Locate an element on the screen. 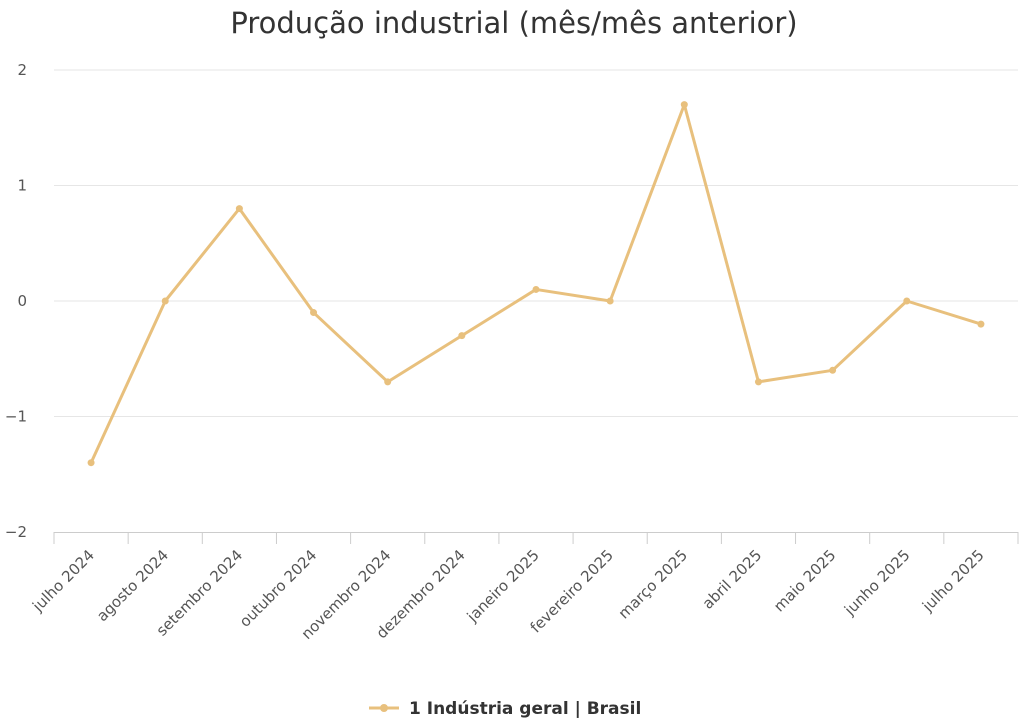 The image size is (1024, 727). chart-title: Produção industrial (mês/mês anterior) is located at coordinates (513, 23).